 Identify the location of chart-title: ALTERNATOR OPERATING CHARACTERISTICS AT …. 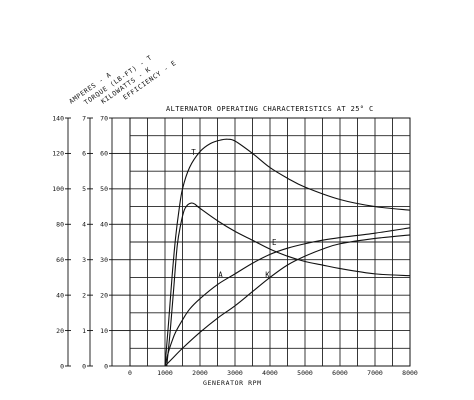
(270, 109).